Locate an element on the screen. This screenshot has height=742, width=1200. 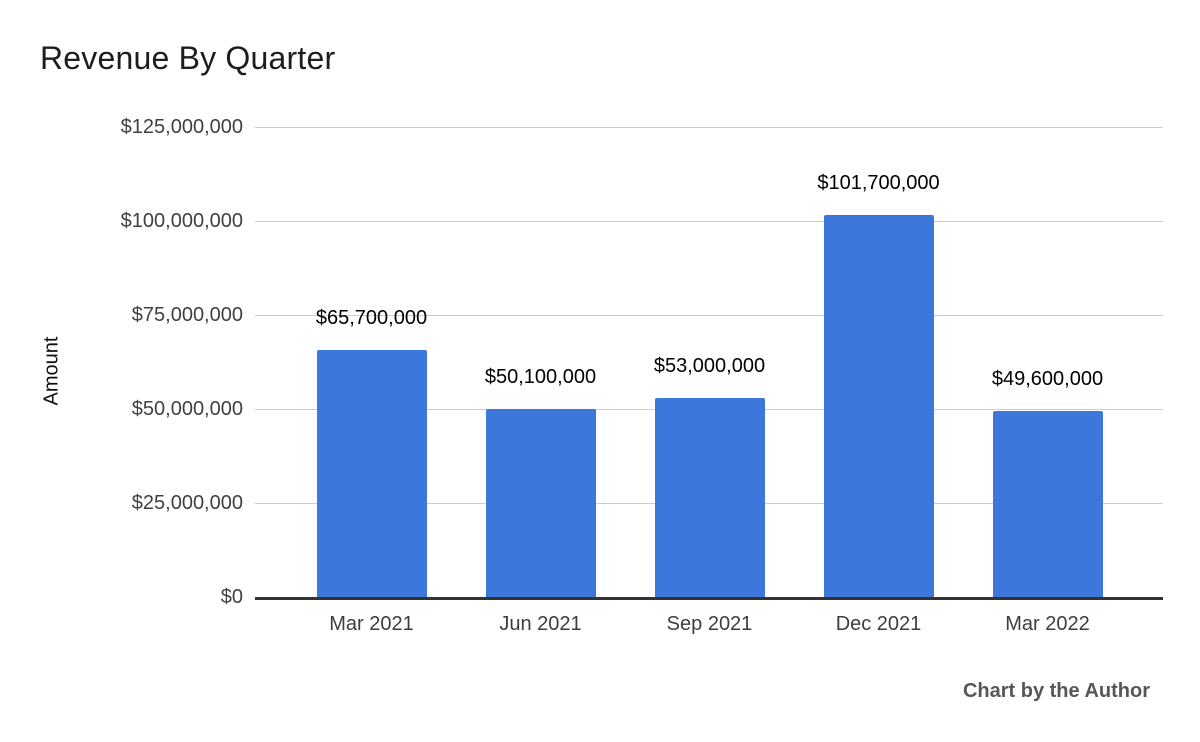
y-tick-label: $50,000,000 is located at coordinates (187, 409).